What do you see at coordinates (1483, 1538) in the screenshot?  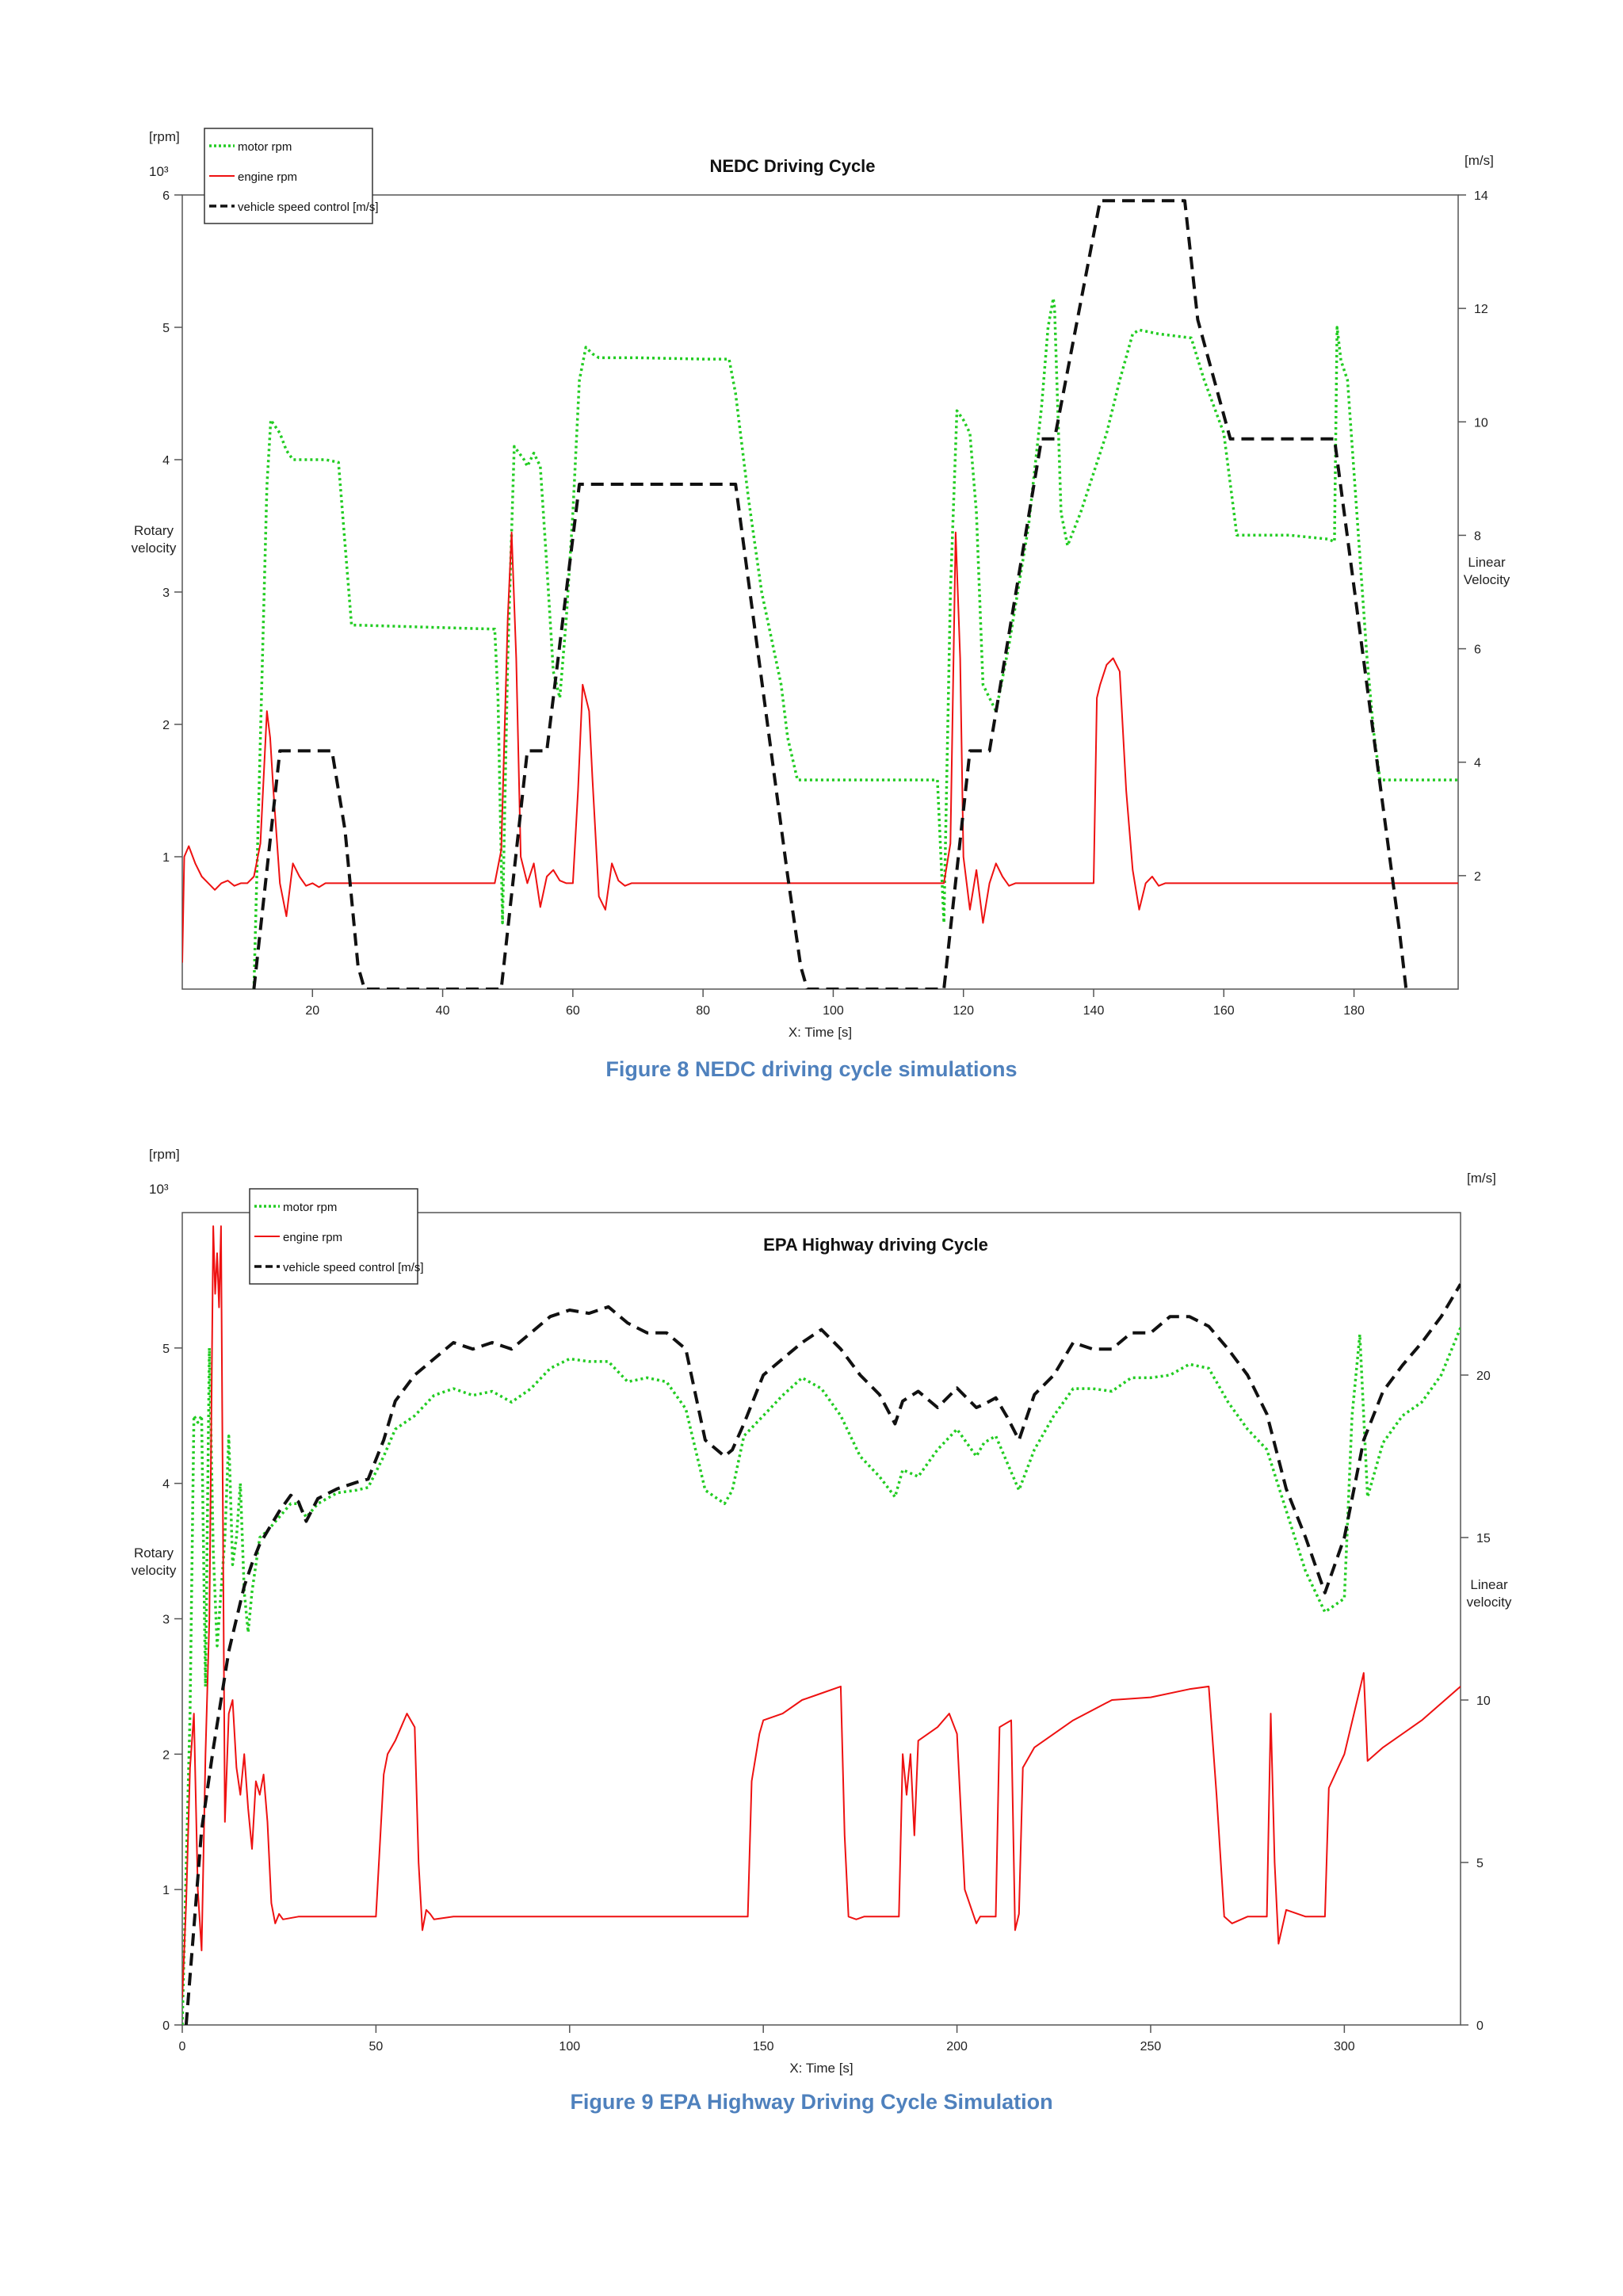 I see `y-right-tick-label: 15` at bounding box center [1483, 1538].